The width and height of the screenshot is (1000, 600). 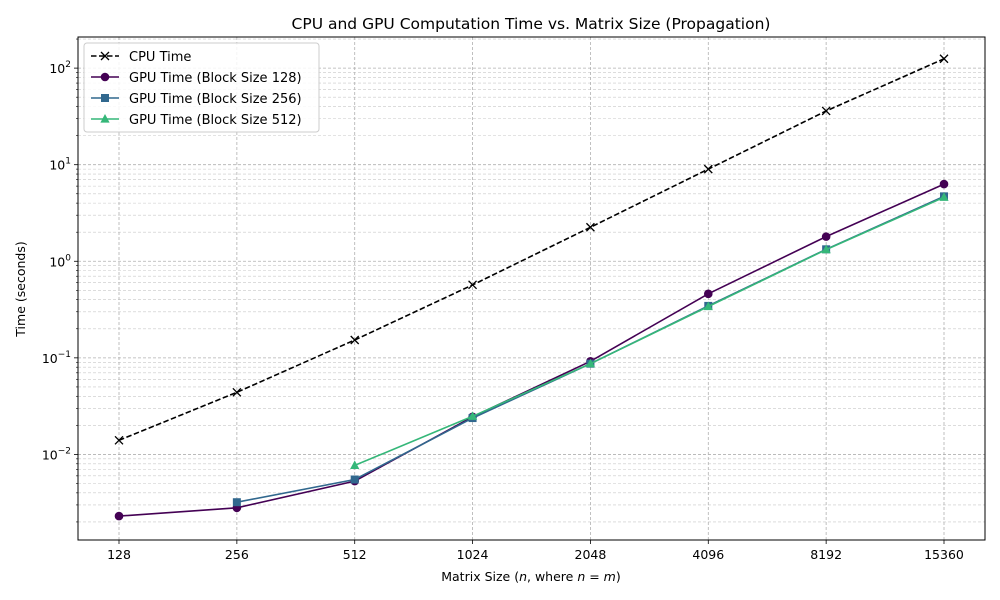 I want to click on legend-item: GPU Time (Block Size 256), so click(x=196, y=99).